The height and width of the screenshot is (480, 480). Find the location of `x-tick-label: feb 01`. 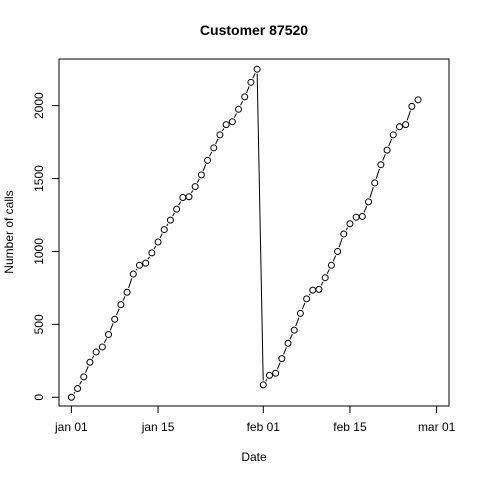

x-tick-label: feb 01 is located at coordinates (264, 427).